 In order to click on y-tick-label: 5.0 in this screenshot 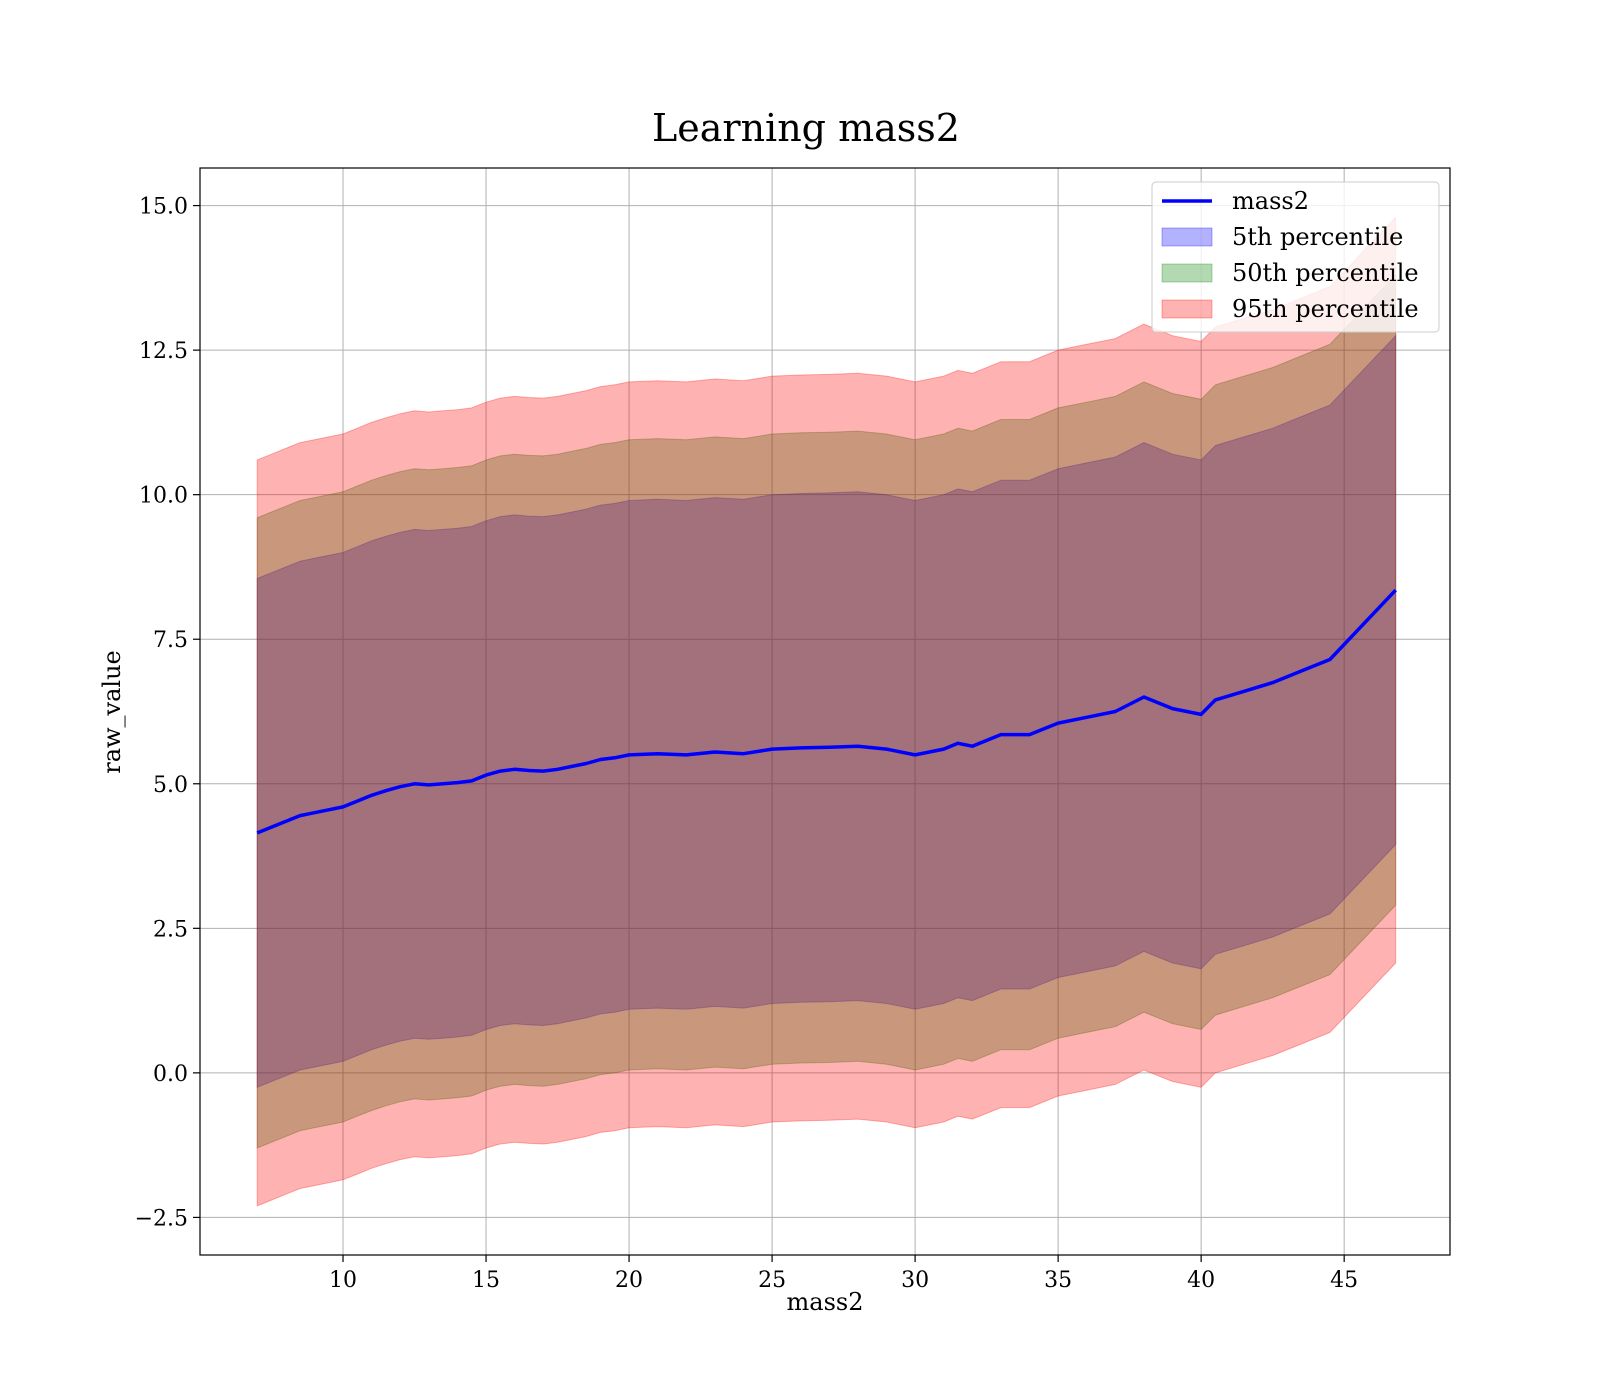, I will do `click(170, 785)`.